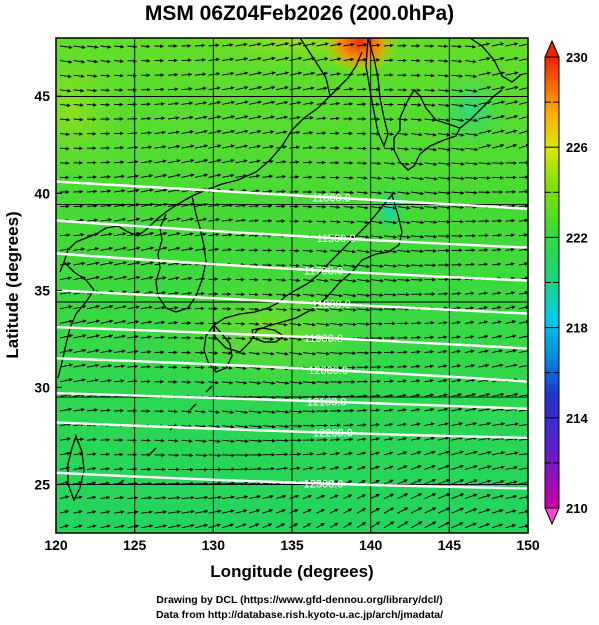 The width and height of the screenshot is (599, 625). I want to click on x-axis: 120 125 130 135 140 145 150, so click(292, 540).